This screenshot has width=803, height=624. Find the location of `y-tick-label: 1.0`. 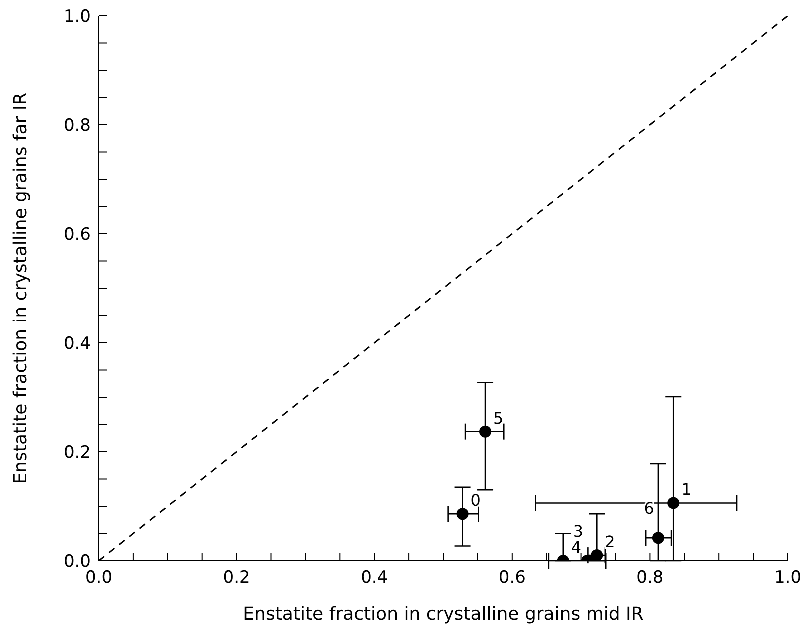

y-tick-label: 1.0 is located at coordinates (77, 17).